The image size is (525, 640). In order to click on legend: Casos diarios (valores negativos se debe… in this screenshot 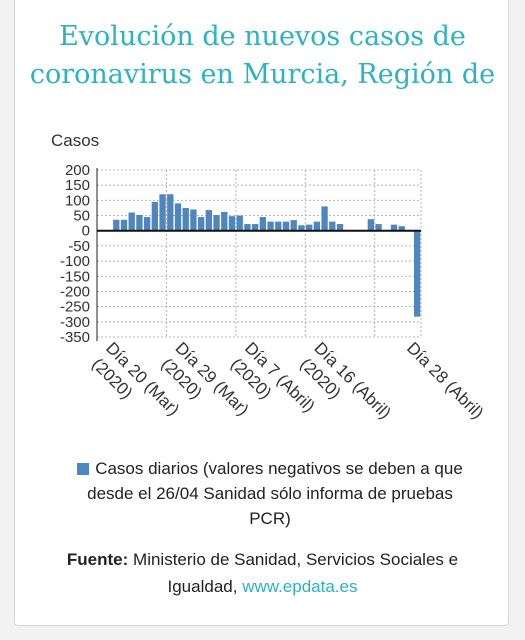, I will do `click(270, 493)`.